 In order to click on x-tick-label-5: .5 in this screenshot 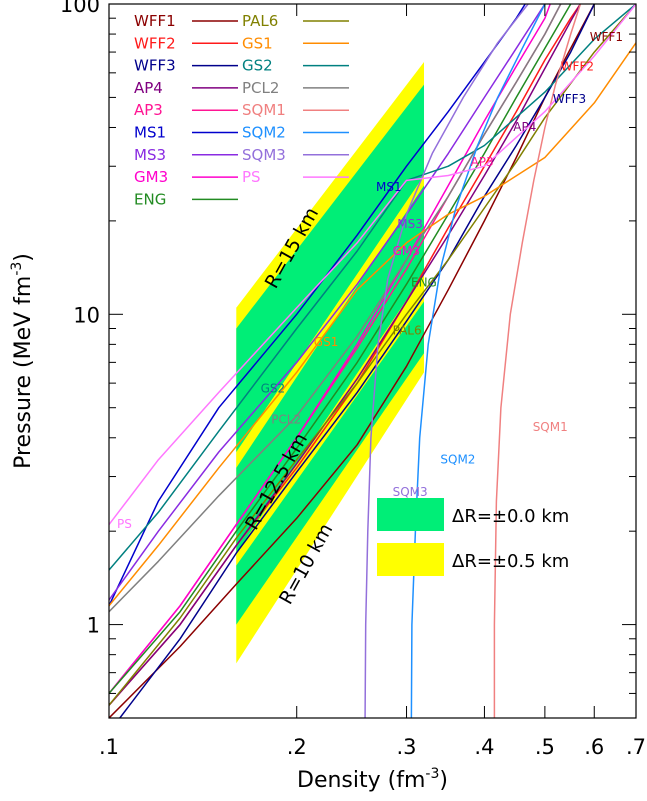, I will do `click(545, 747)`.